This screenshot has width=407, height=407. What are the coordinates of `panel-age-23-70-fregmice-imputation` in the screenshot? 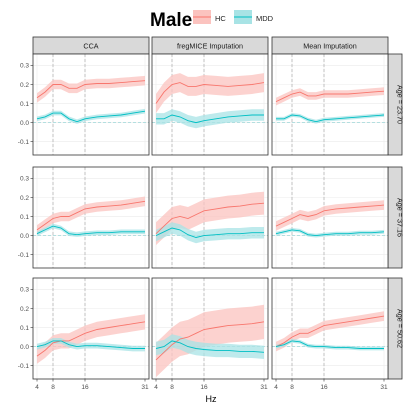 It's located at (210, 104).